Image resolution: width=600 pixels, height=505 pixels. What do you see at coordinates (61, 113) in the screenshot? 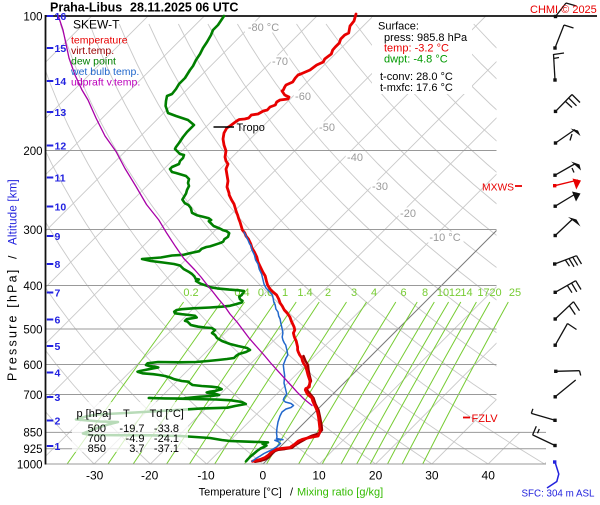
I see `svg-text: 13` at bounding box center [61, 113].